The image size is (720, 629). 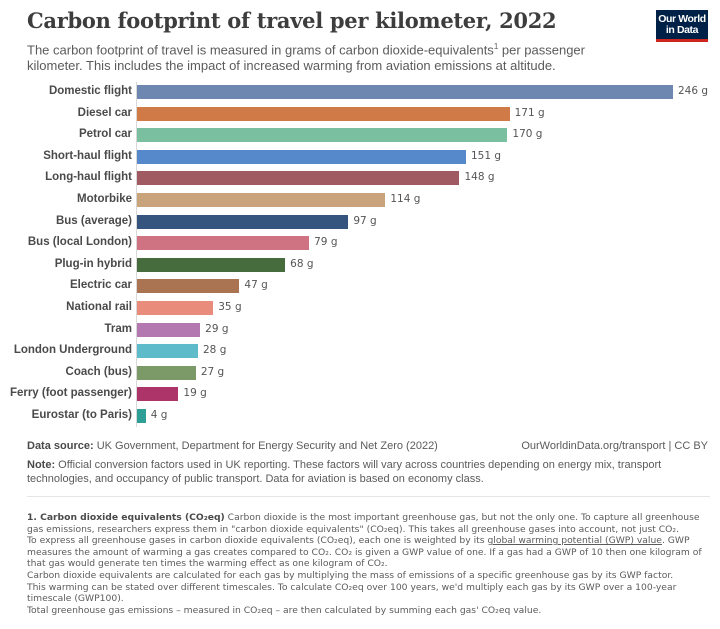 I want to click on bar-row: Domestic flight 246 g, so click(x=360, y=93).